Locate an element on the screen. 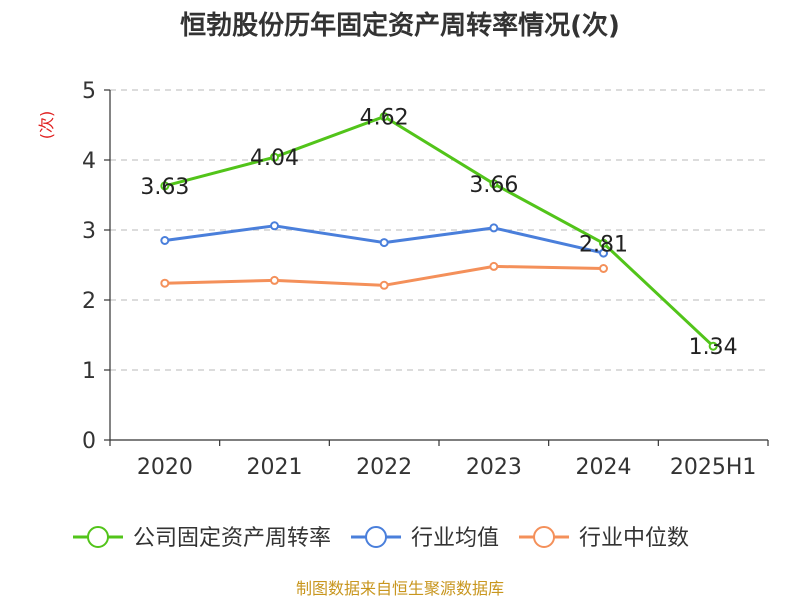 Image resolution: width=800 pixels, height=600 pixels. data-label-2022: 4.62 is located at coordinates (384, 118).